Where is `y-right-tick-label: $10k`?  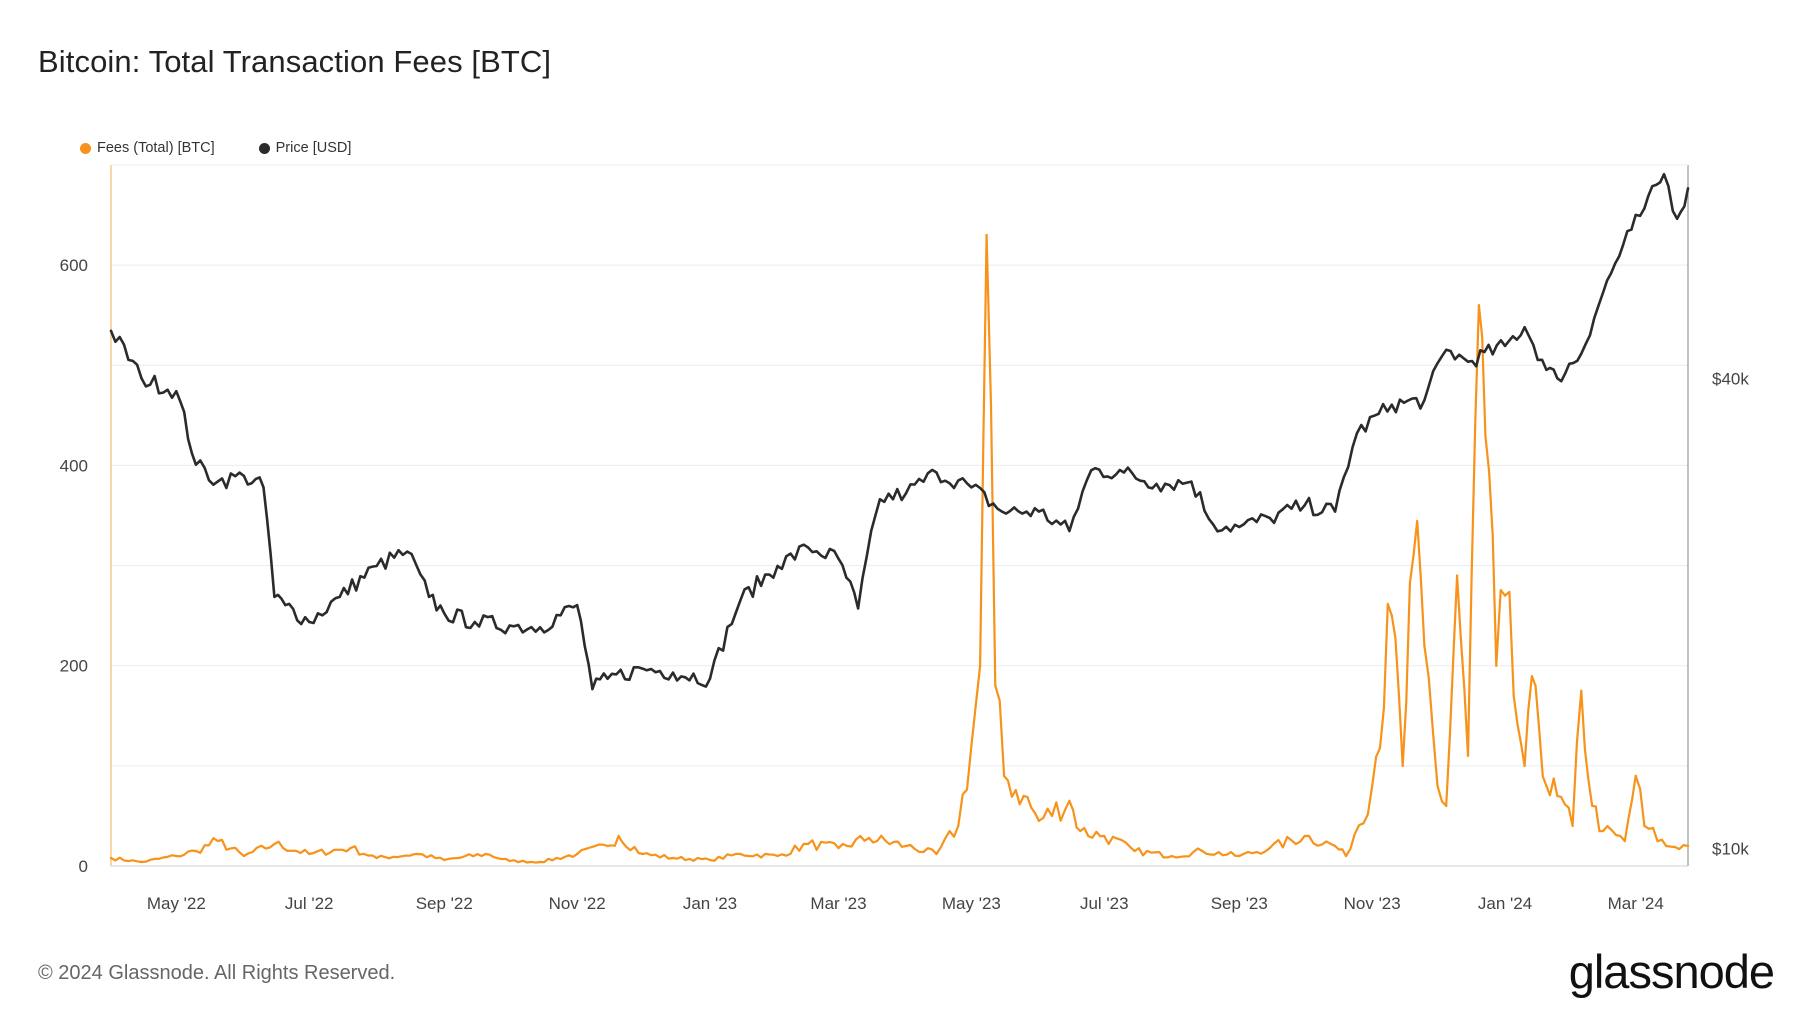 y-right-tick-label: $10k is located at coordinates (1730, 849).